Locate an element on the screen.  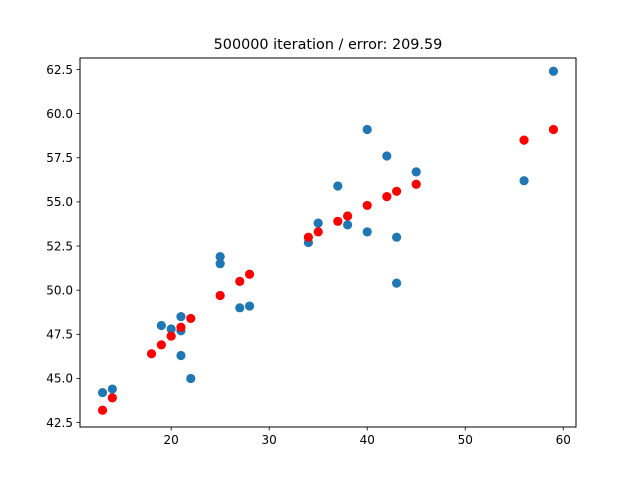
x-axis-ticks: 20 30 40 50 60 is located at coordinates (367, 437).